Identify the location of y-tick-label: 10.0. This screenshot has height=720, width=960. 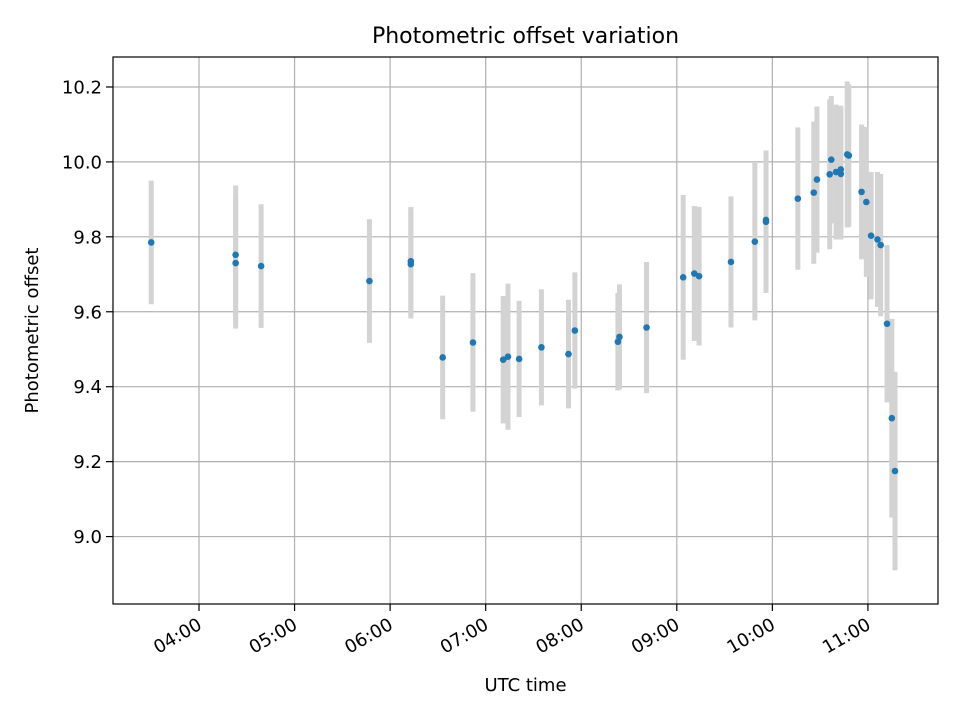
(82, 162).